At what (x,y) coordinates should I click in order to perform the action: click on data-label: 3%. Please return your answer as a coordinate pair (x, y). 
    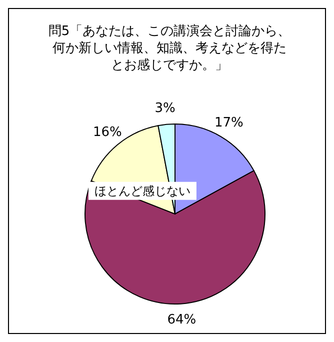
    Looking at the image, I should click on (165, 108).